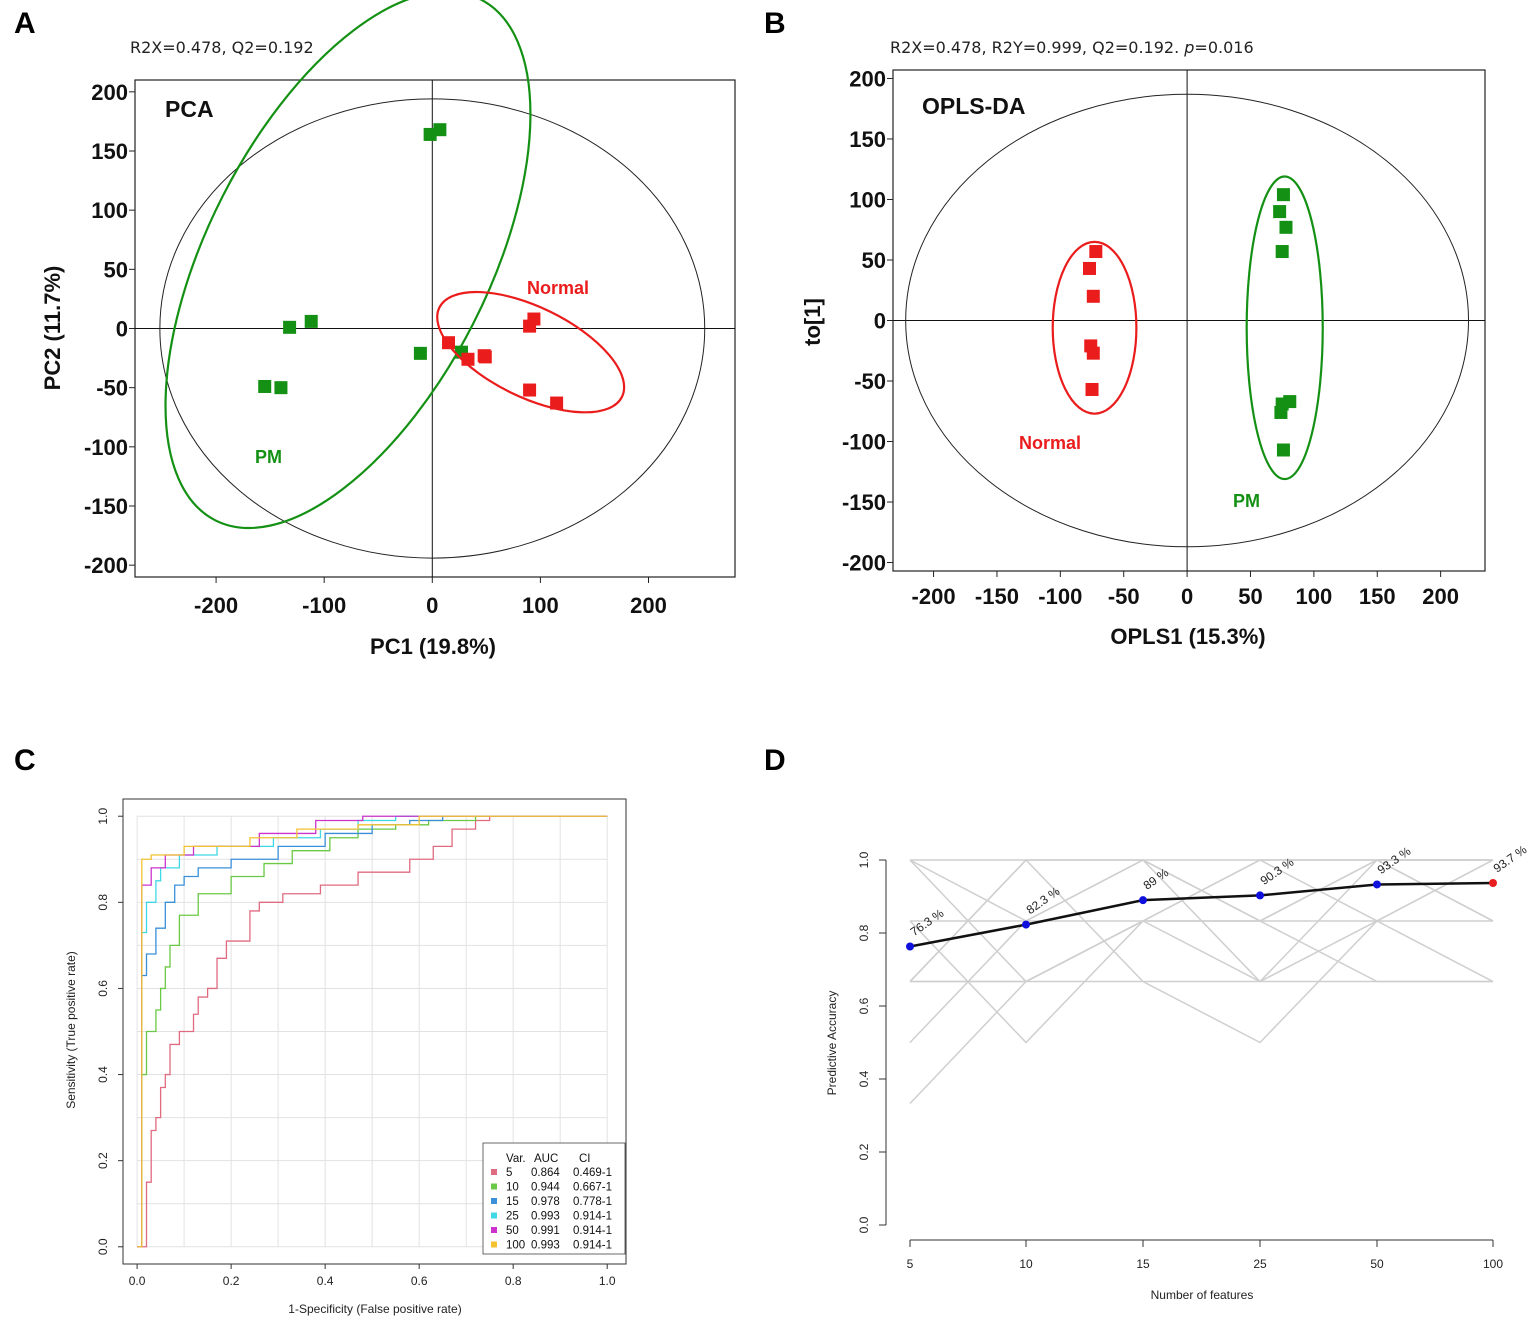 The image size is (1535, 1324). What do you see at coordinates (592, 1188) in the screenshot?
I see `legend-ci-10: 0.667-1` at bounding box center [592, 1188].